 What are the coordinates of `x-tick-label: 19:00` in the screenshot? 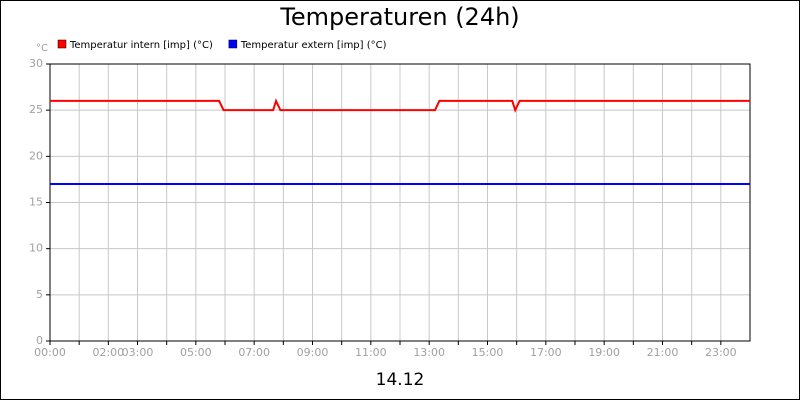 It's located at (604, 352).